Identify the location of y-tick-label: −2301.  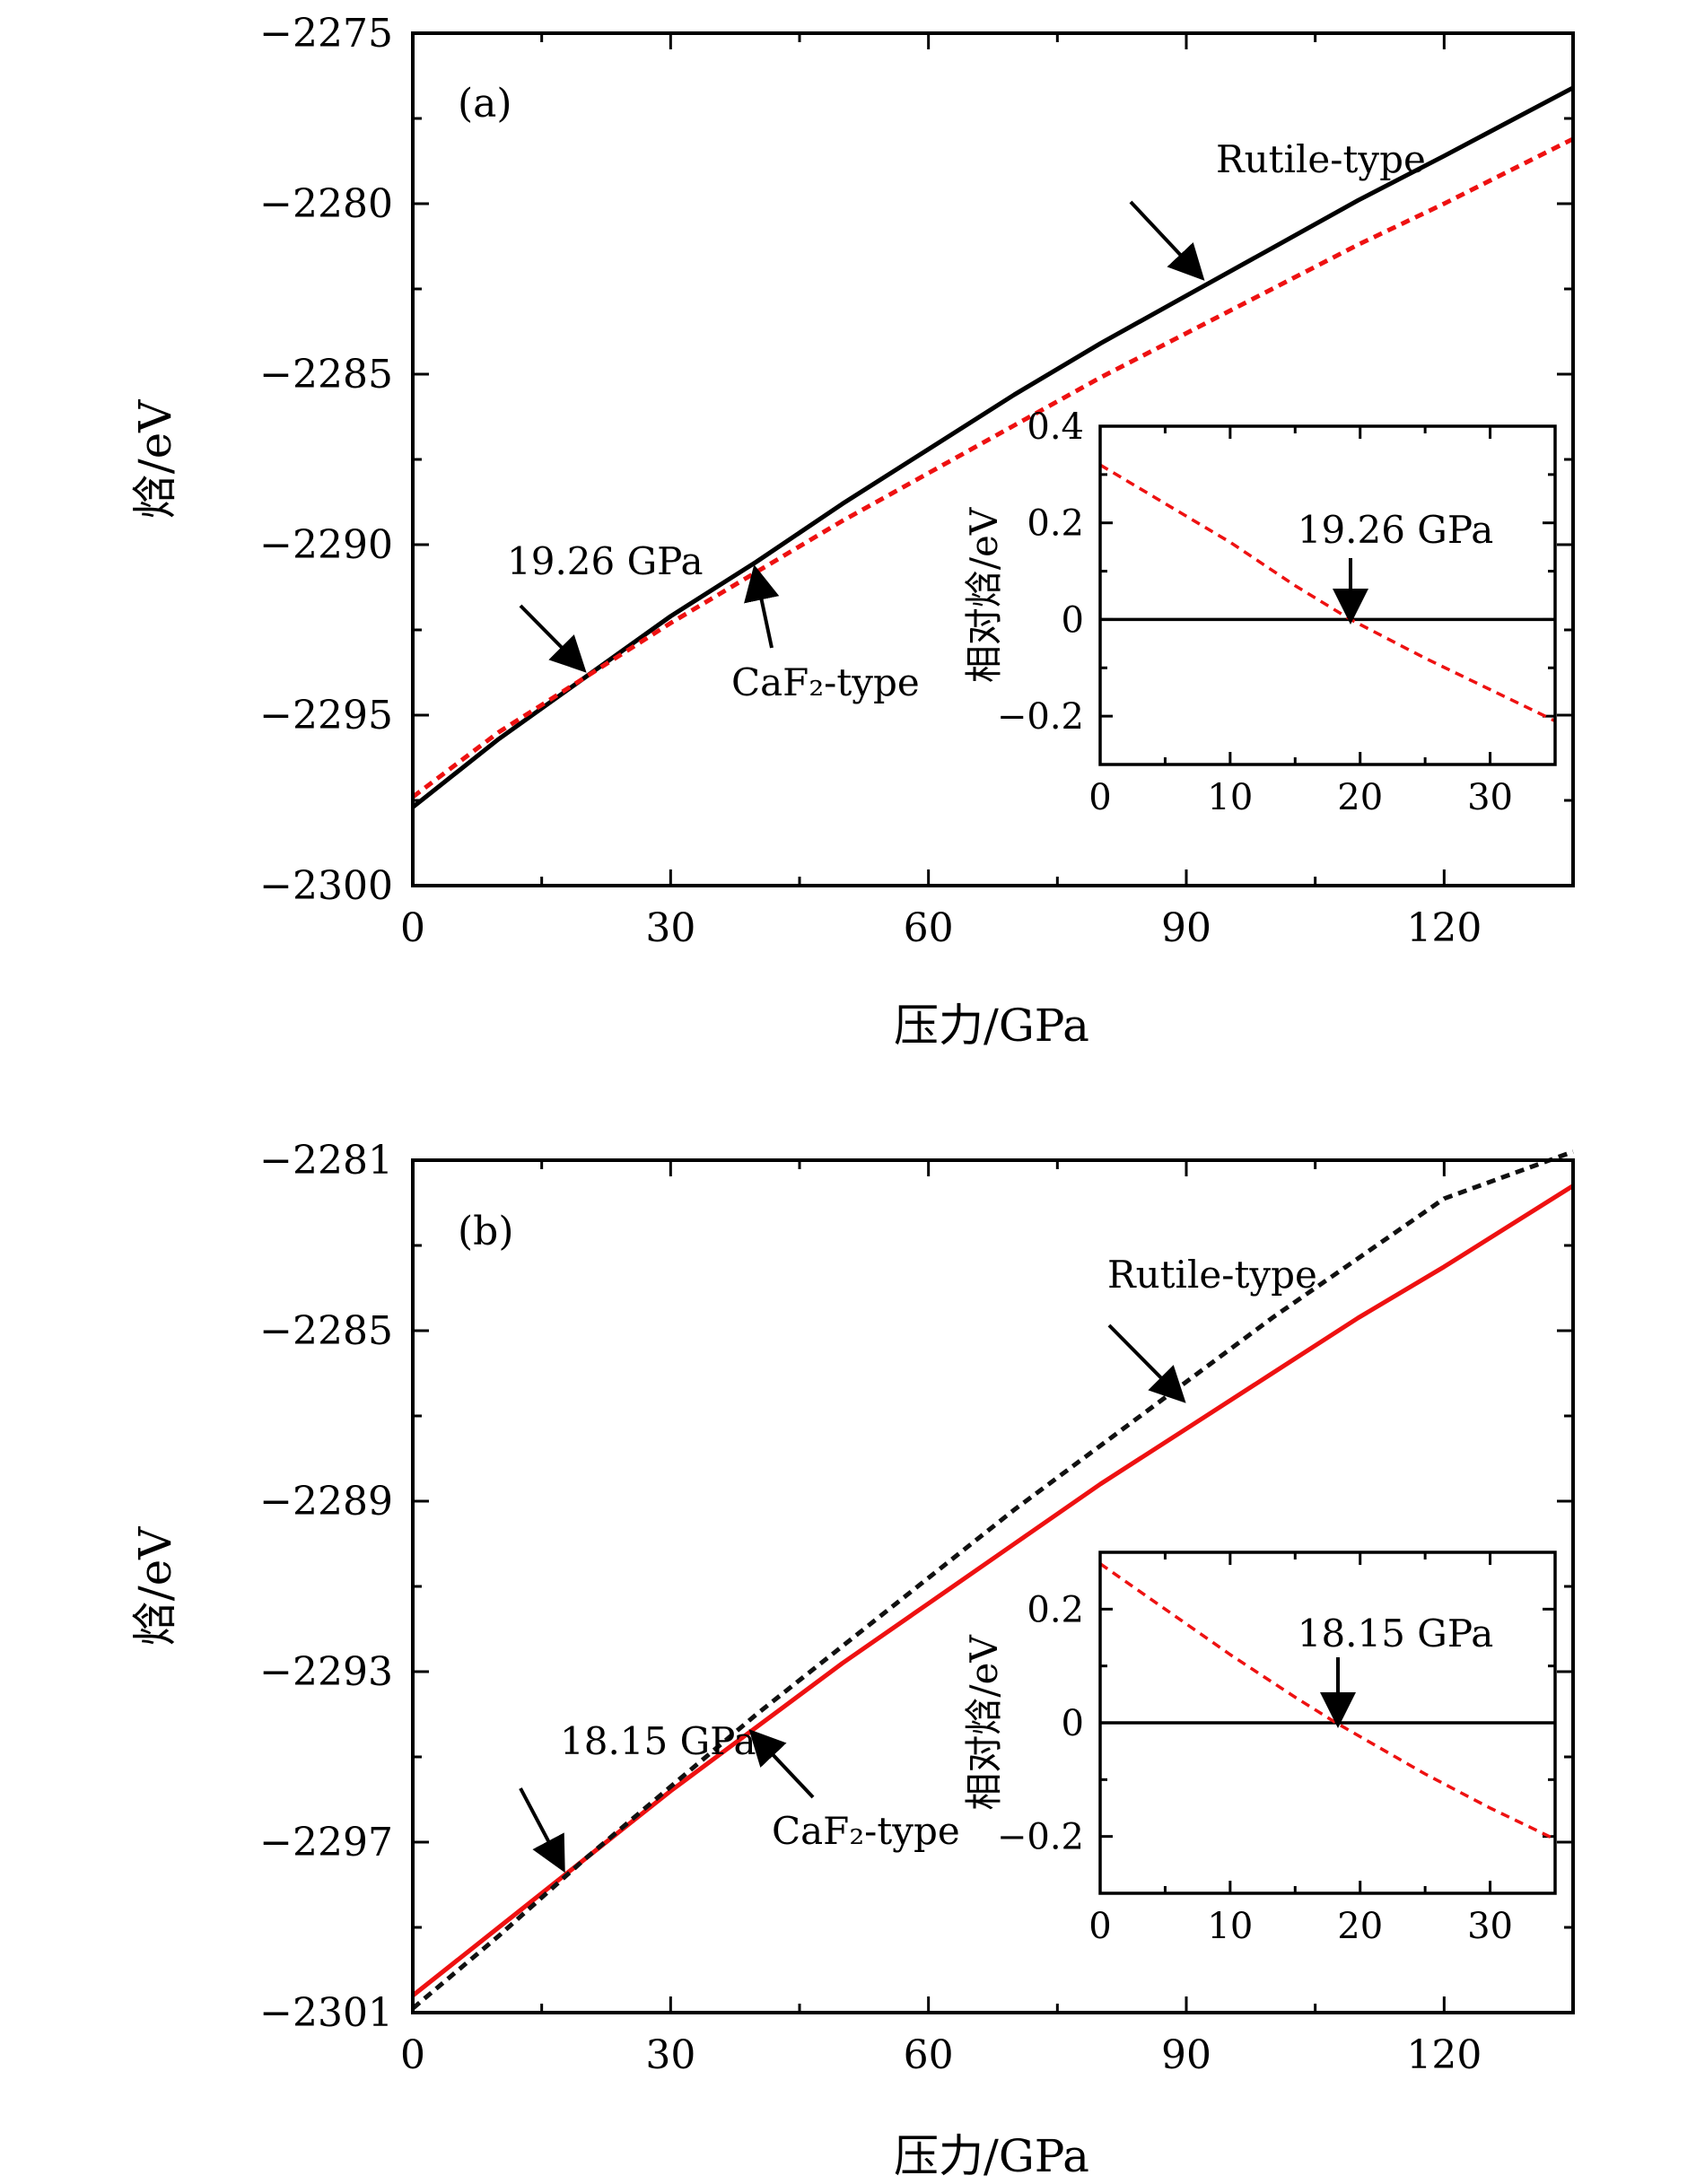
(326, 2013).